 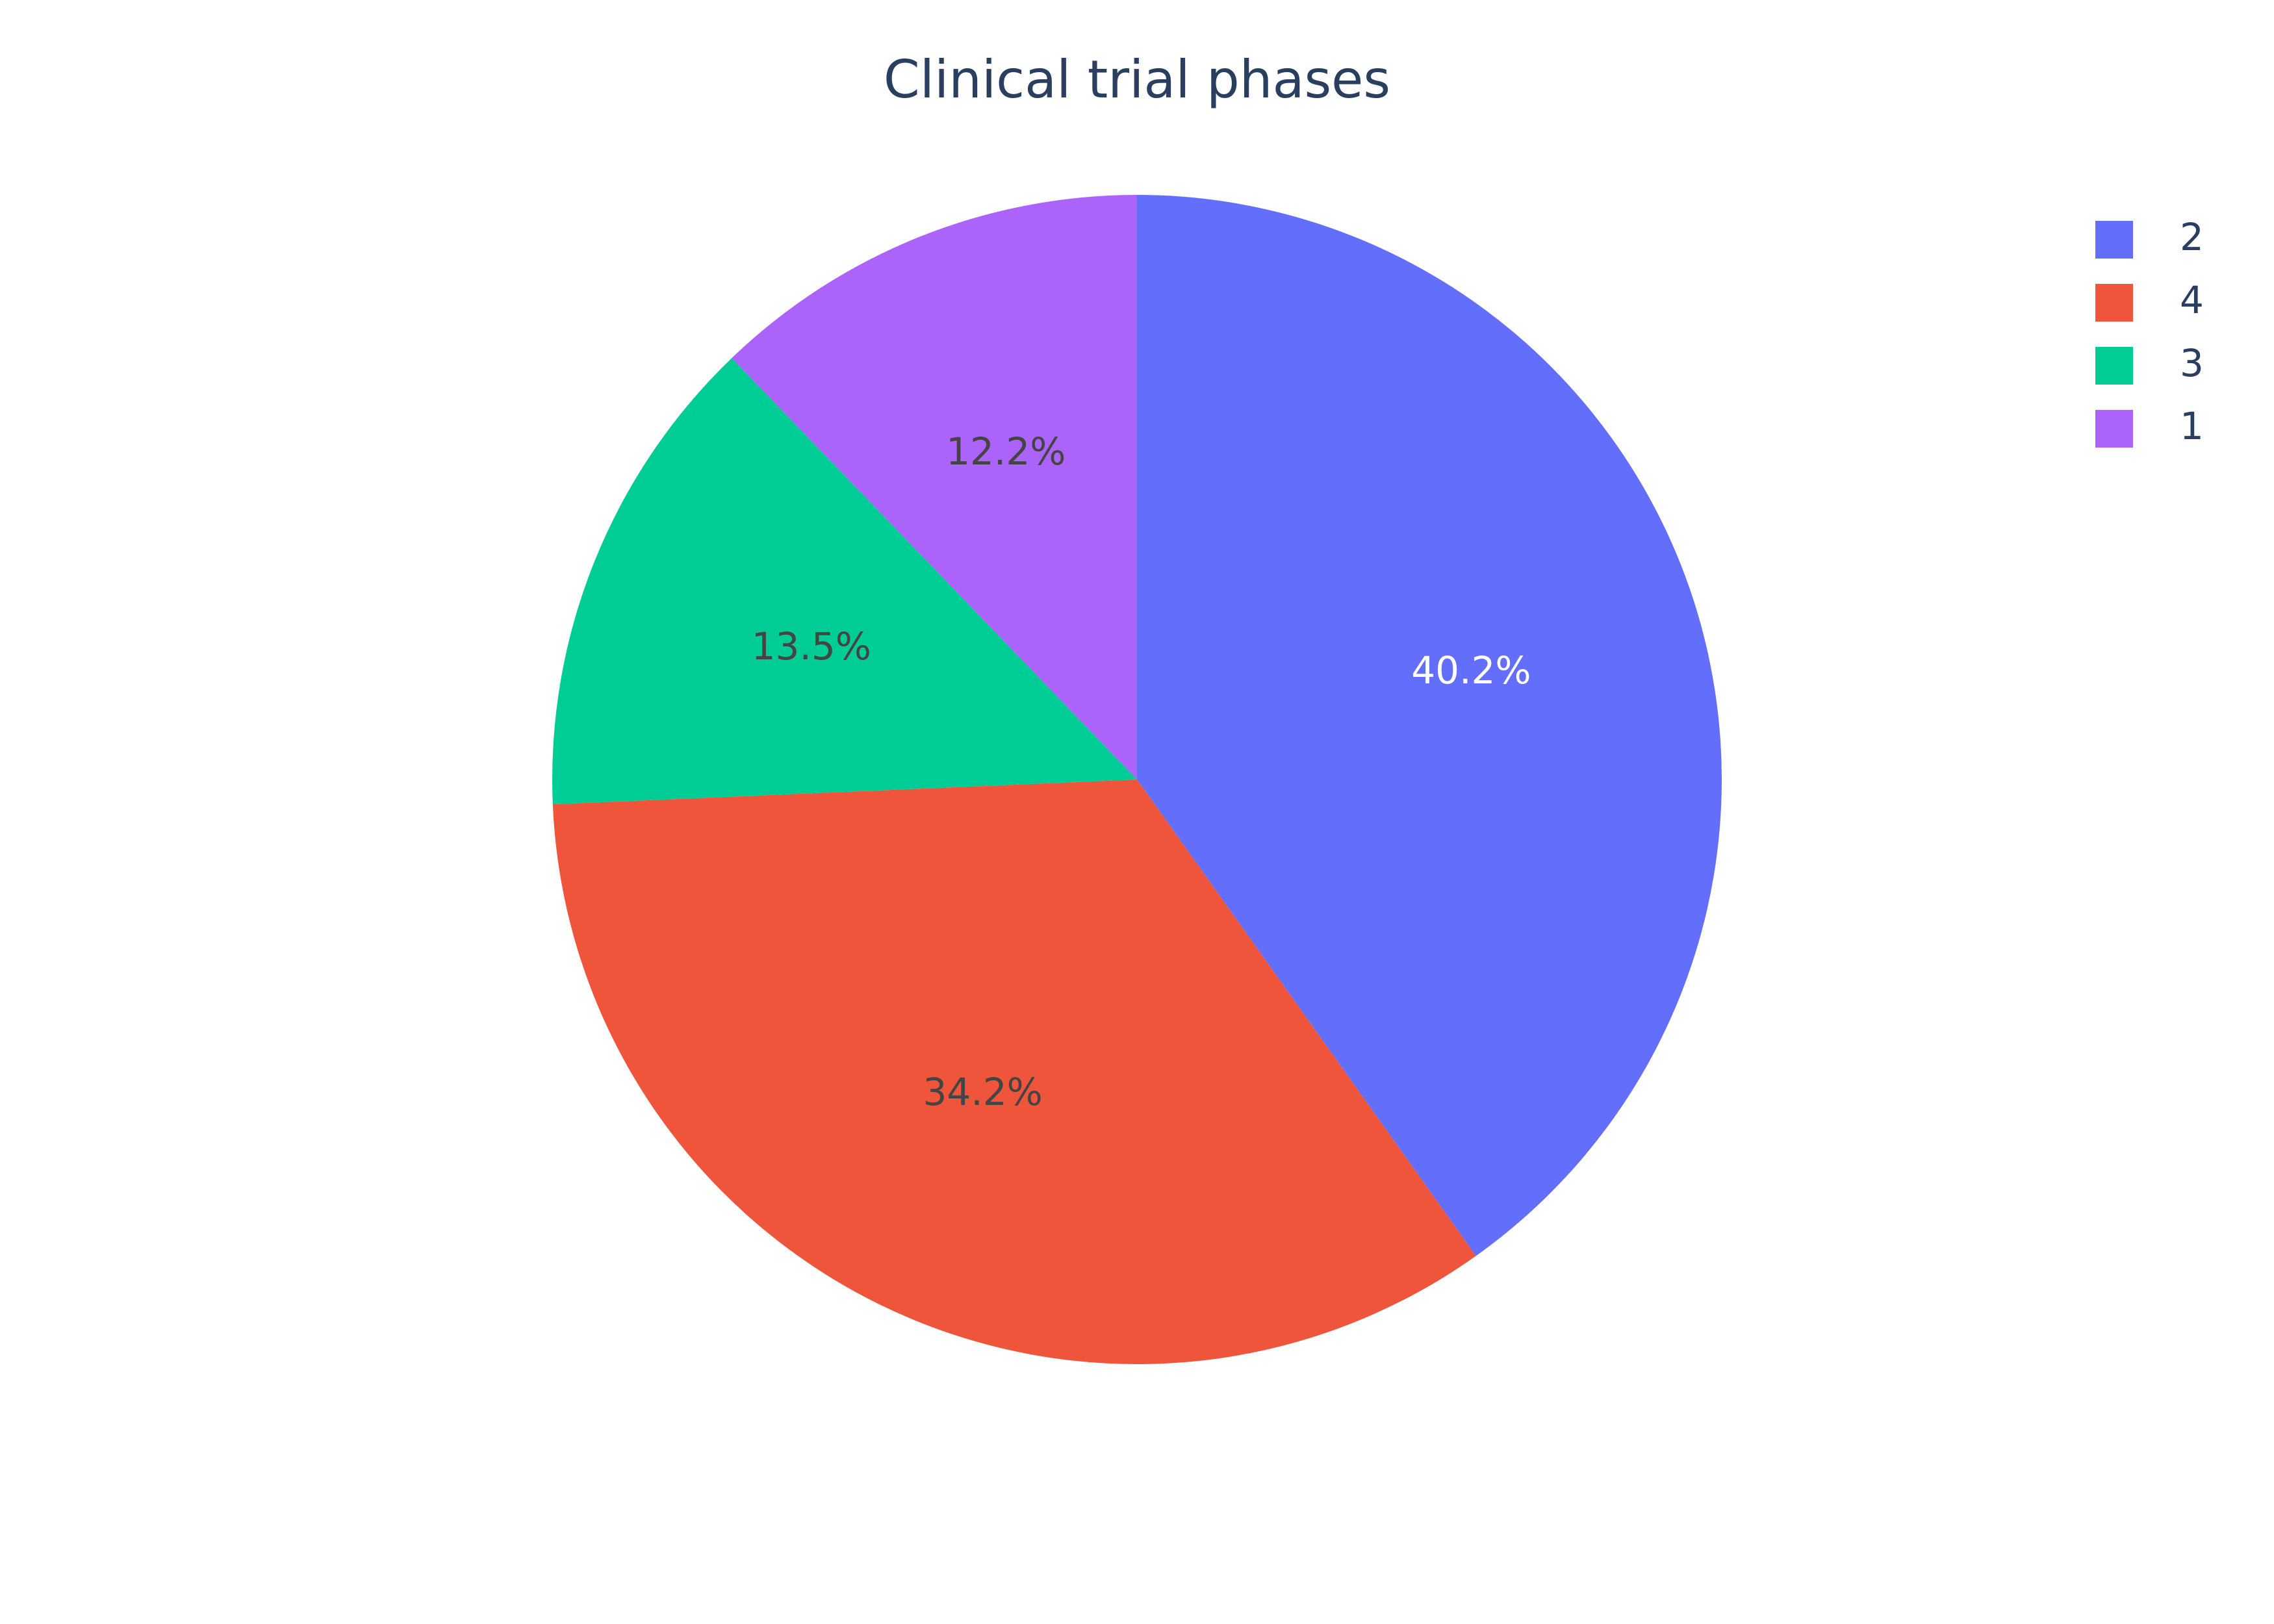 I want to click on slice-label-4: 34.2%, so click(x=983, y=1092).